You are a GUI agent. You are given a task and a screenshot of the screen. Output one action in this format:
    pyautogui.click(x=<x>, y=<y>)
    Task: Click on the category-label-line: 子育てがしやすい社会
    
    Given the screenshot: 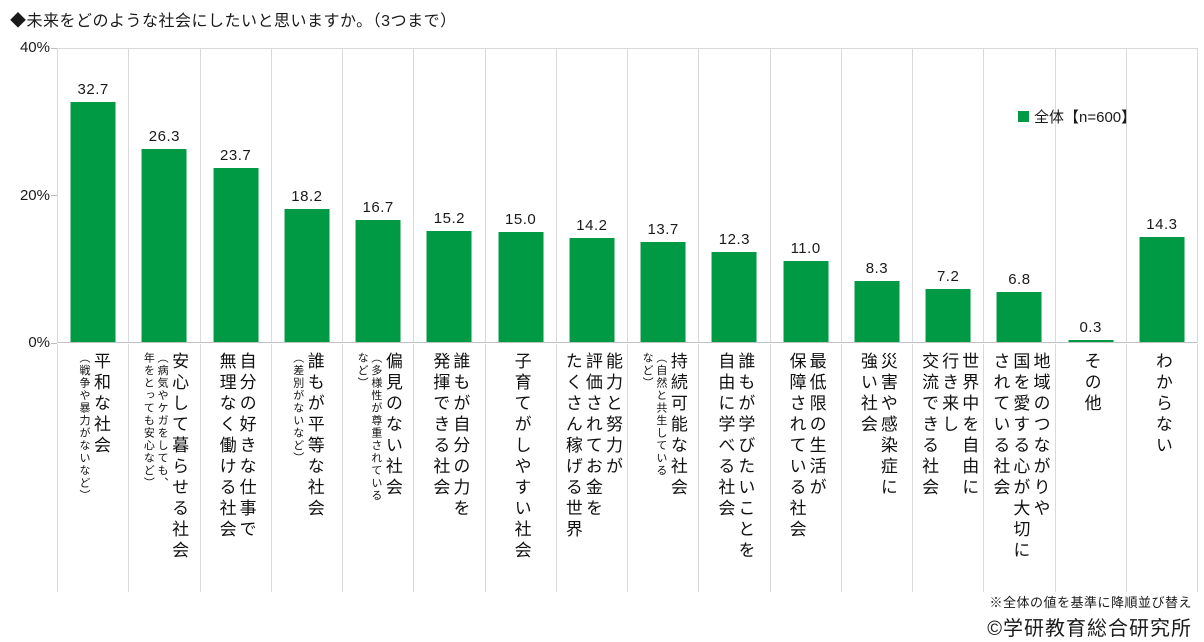 What is the action you would take?
    pyautogui.click(x=521, y=457)
    